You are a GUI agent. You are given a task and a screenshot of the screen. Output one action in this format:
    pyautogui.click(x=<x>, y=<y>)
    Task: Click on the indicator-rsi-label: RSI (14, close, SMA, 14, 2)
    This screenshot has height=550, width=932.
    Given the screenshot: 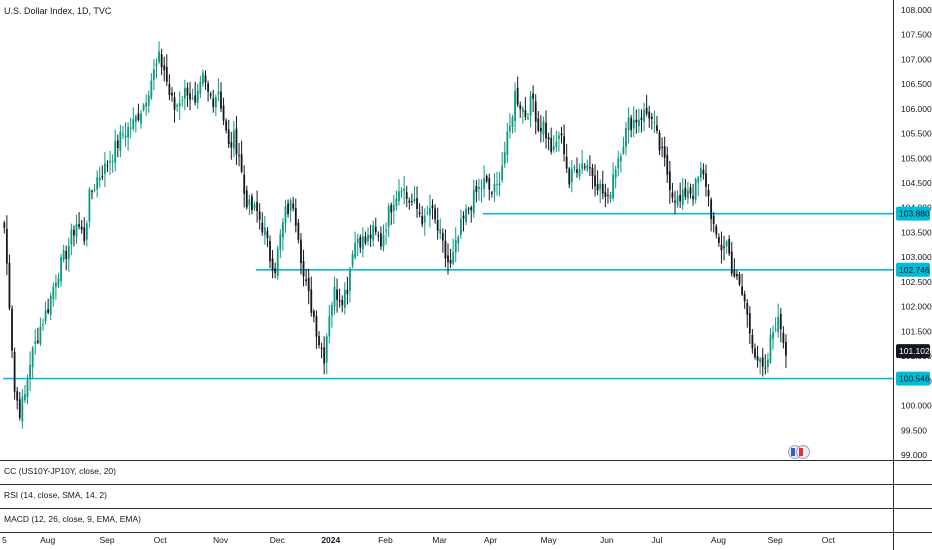 What is the action you would take?
    pyautogui.click(x=55, y=495)
    